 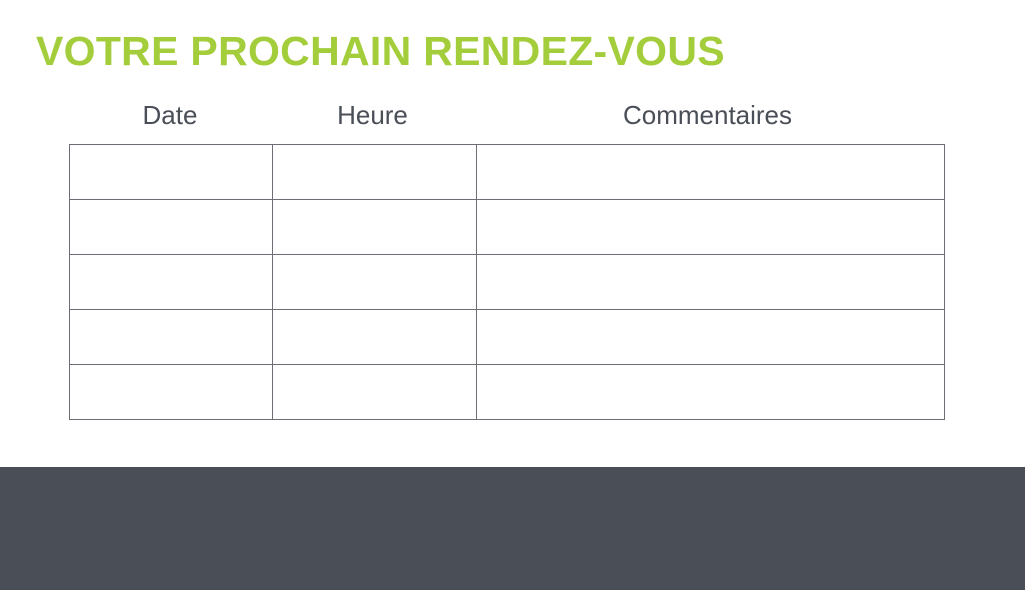 I want to click on column-header-date: Date, so click(x=170, y=115).